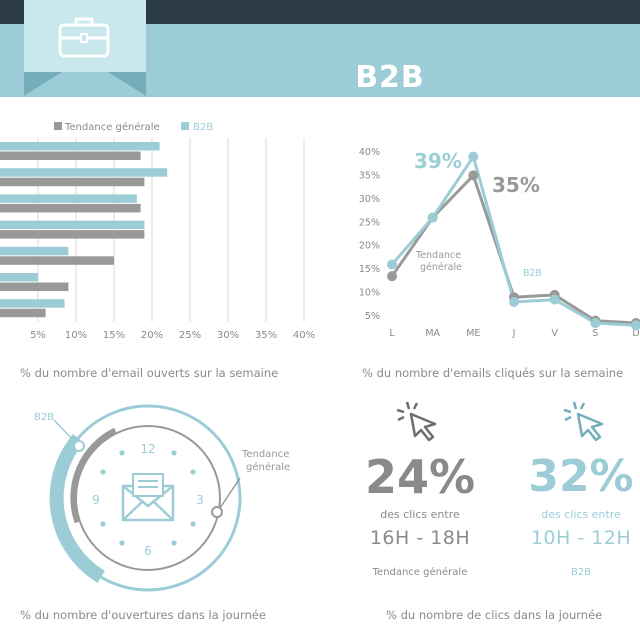  Describe the element at coordinates (147, 449) in the screenshot. I see `clock-hour-12: 12` at that location.